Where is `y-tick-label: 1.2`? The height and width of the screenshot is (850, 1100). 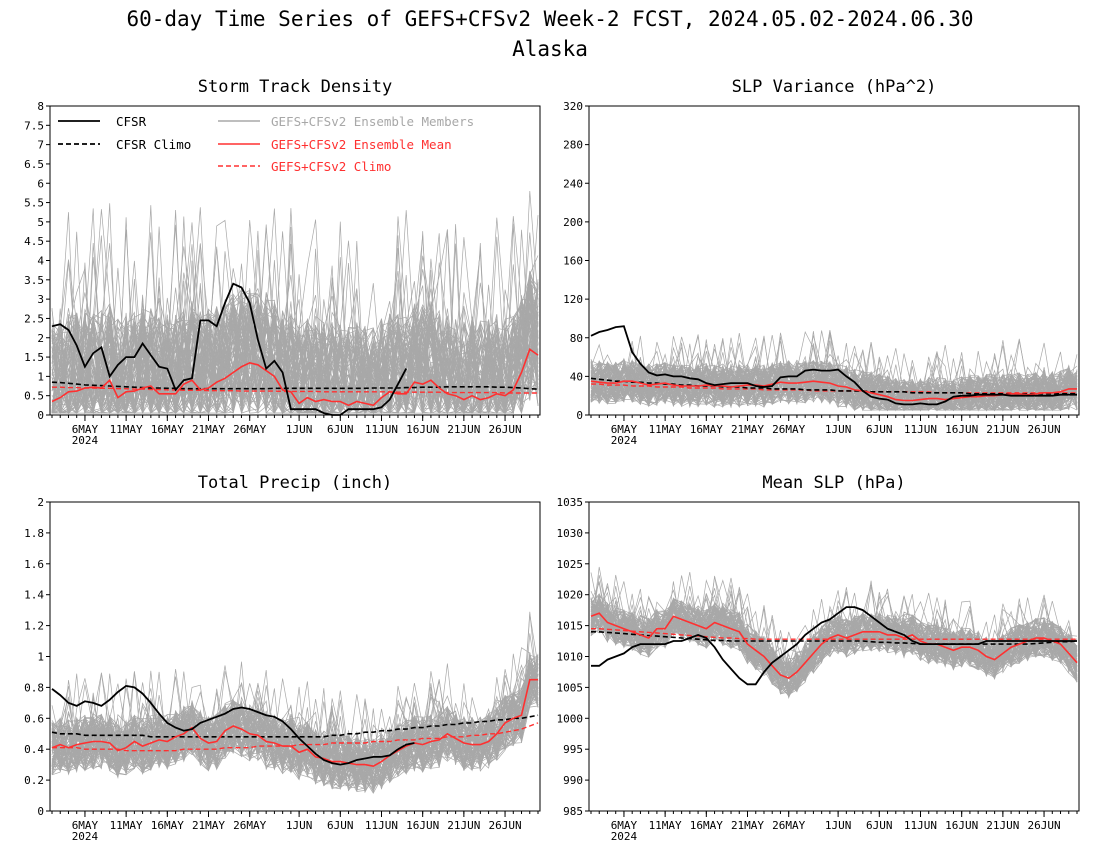 y-tick-label: 1.2 is located at coordinates (34, 626).